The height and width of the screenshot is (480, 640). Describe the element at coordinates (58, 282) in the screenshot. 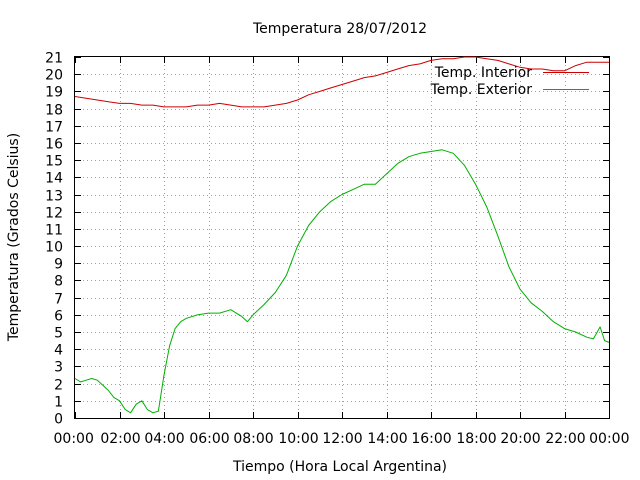

I see `y-tick-label: 8` at that location.